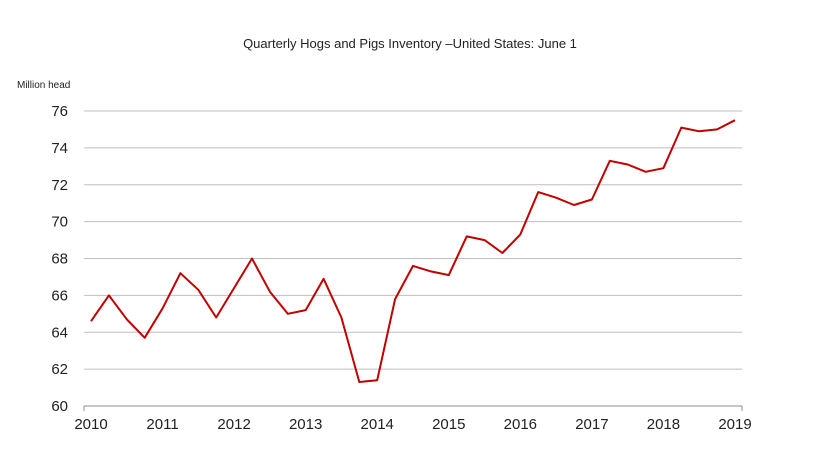 This screenshot has width=820, height=461. What do you see at coordinates (59, 185) in the screenshot?
I see `y-tick-label: 72` at bounding box center [59, 185].